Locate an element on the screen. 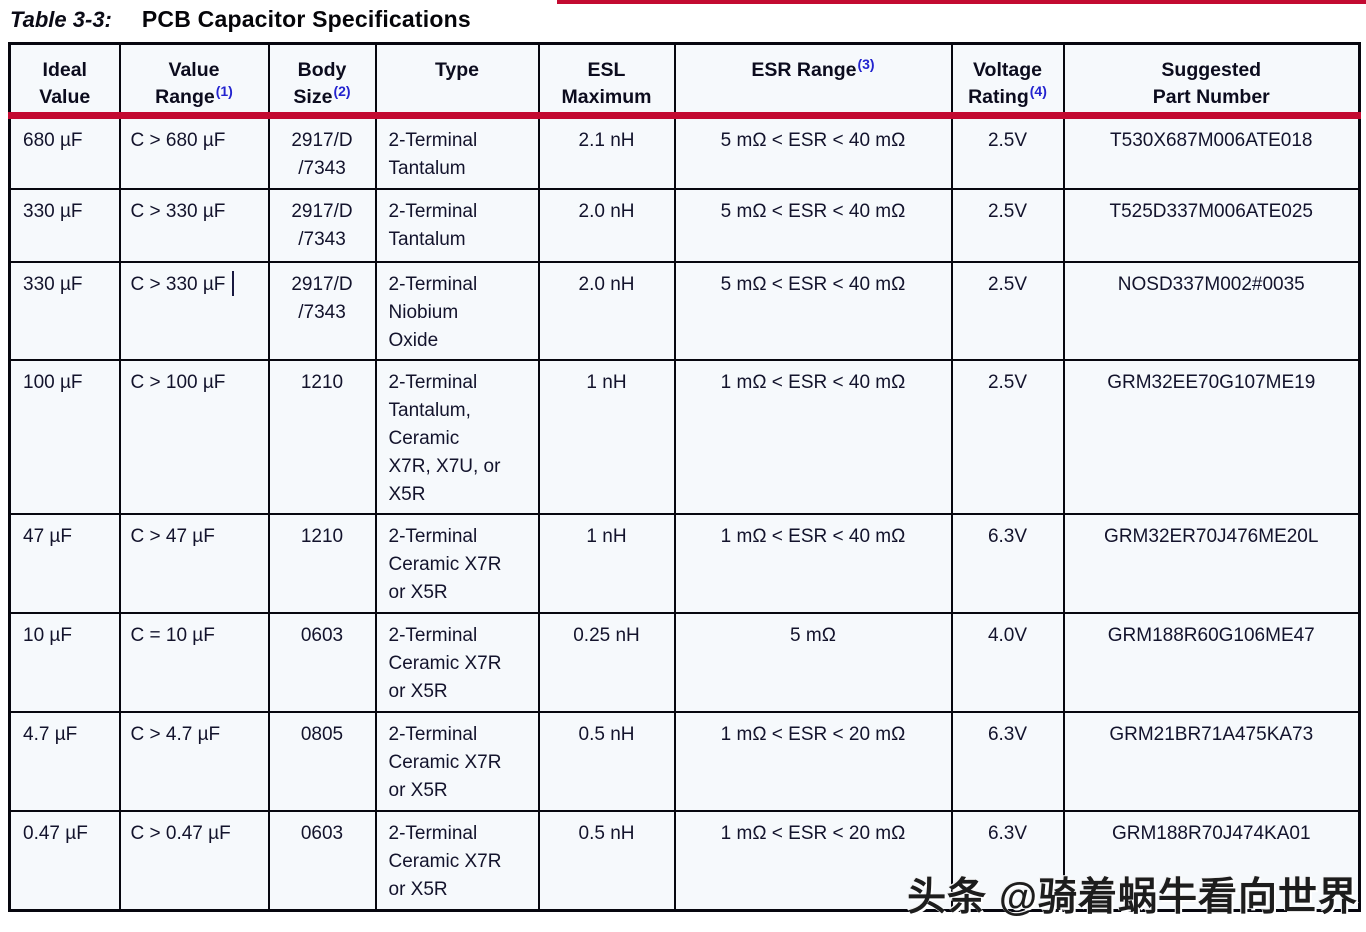  cell-value-range: C = 10 µF is located at coordinates (194, 662).